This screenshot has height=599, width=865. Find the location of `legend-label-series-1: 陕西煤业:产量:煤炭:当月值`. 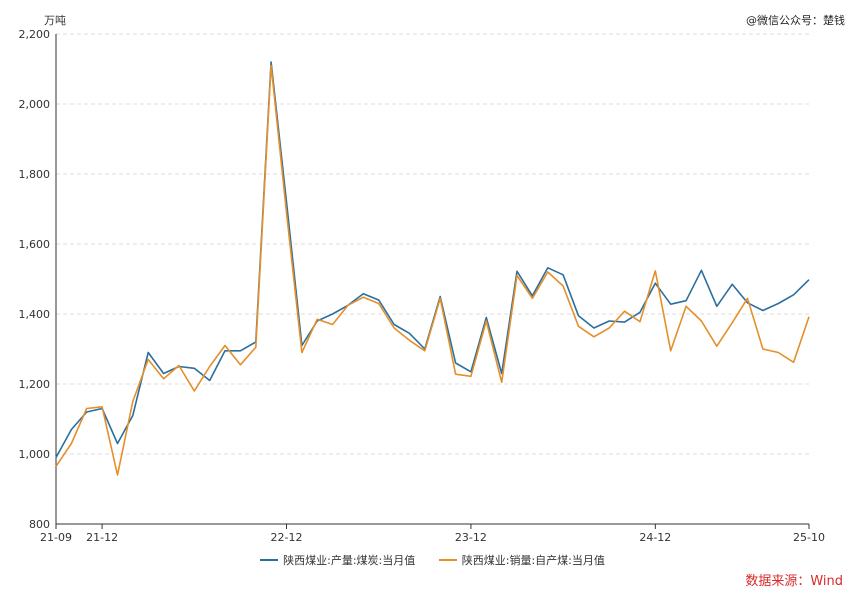

legend-label-series-1: 陕西煤业:产量:煤炭:当月值 is located at coordinates (349, 560).